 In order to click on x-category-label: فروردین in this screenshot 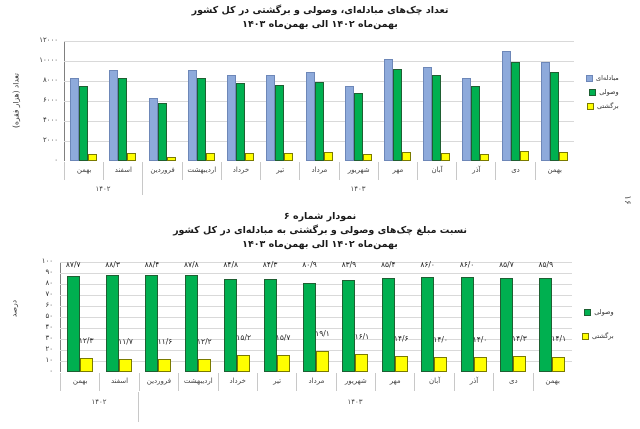, I will do `click(158, 382)`.